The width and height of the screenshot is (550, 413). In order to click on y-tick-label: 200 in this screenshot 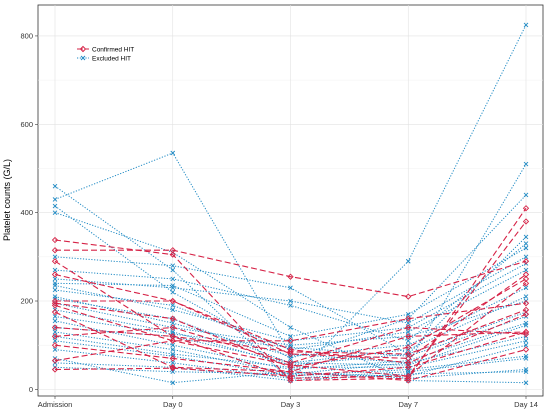, I will do `click(26, 301)`.